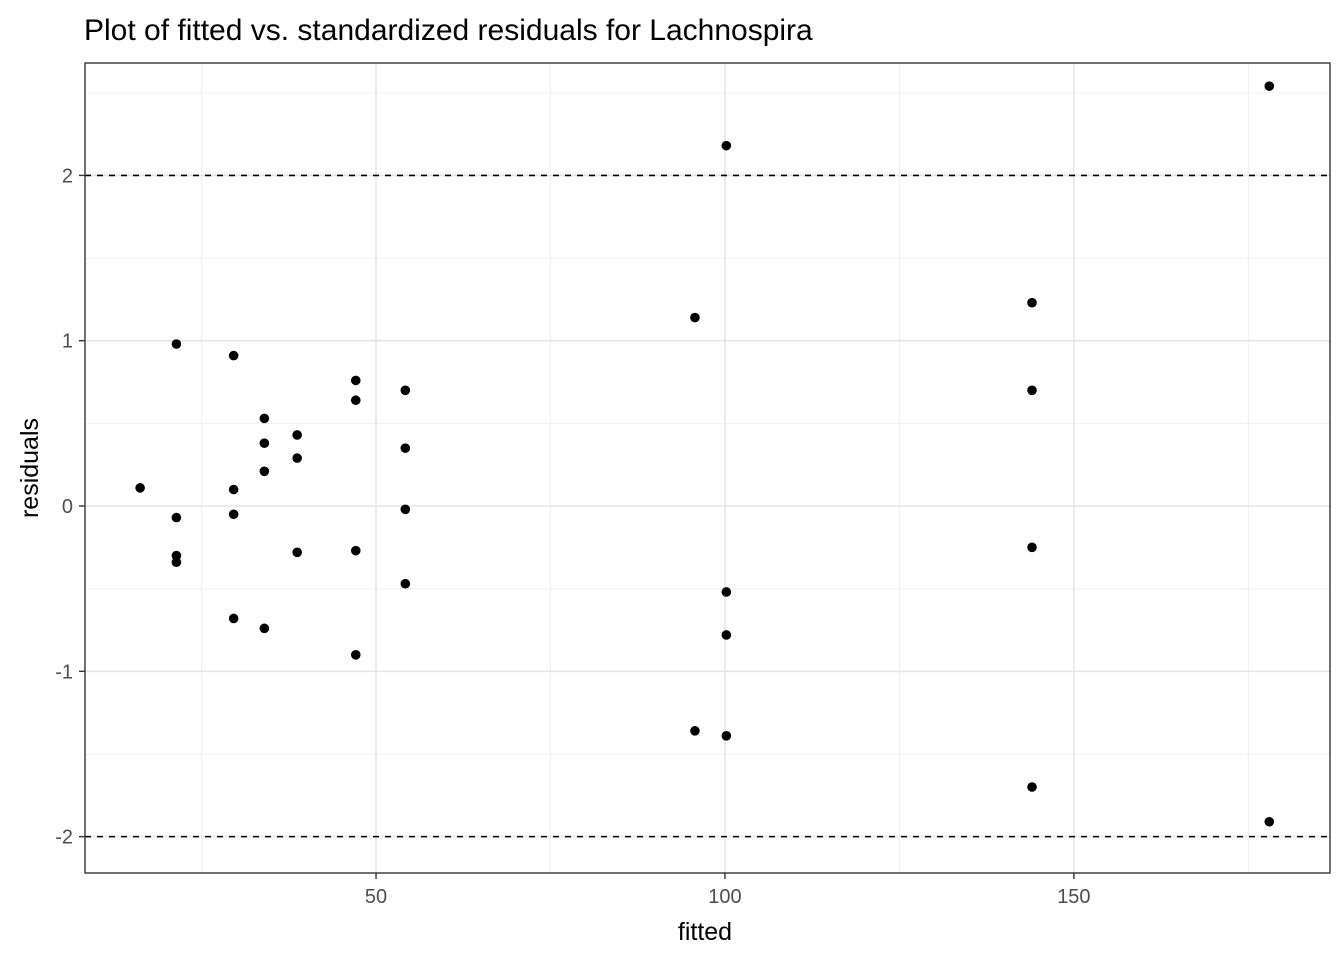 The width and height of the screenshot is (1344, 960). Describe the element at coordinates (705, 932) in the screenshot. I see `x-axis-title: fitted` at that location.